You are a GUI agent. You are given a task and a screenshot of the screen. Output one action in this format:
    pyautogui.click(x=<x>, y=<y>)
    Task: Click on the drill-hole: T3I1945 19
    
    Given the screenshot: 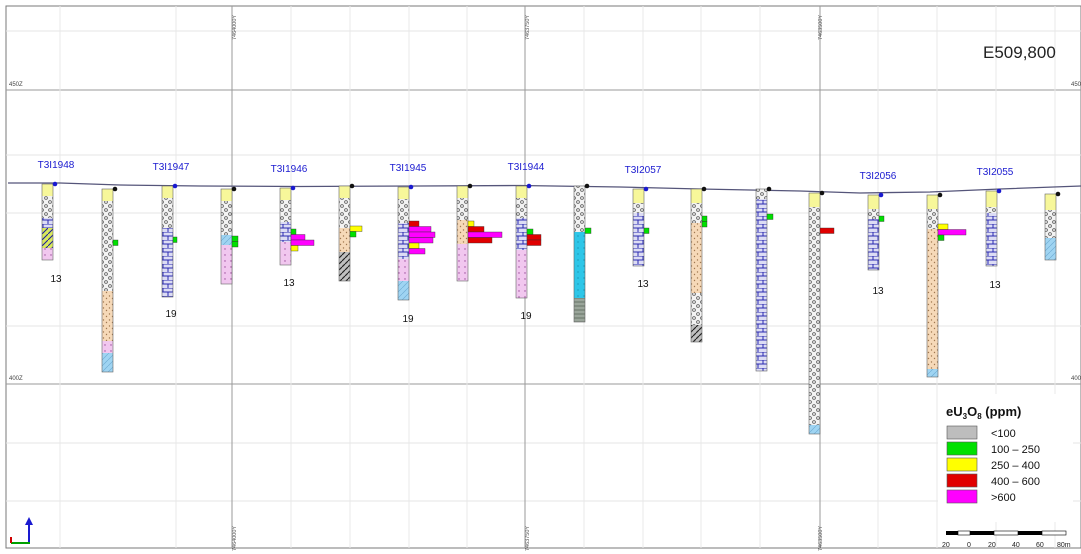 What is the action you would take?
    pyautogui.click(x=413, y=244)
    